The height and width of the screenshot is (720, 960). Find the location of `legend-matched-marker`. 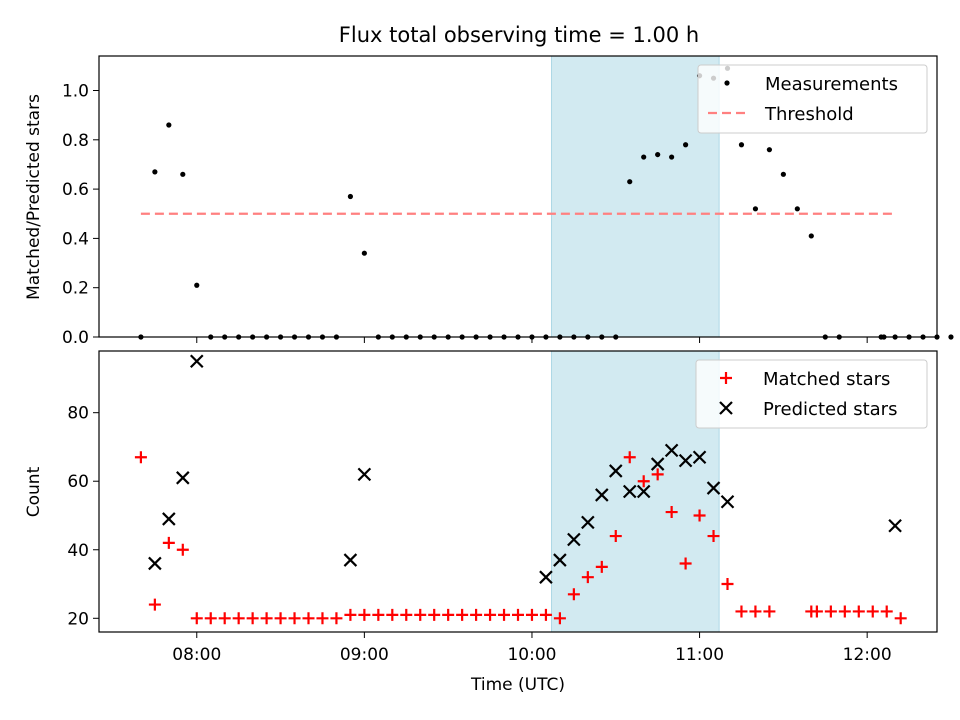

legend-matched-marker is located at coordinates (726, 378).